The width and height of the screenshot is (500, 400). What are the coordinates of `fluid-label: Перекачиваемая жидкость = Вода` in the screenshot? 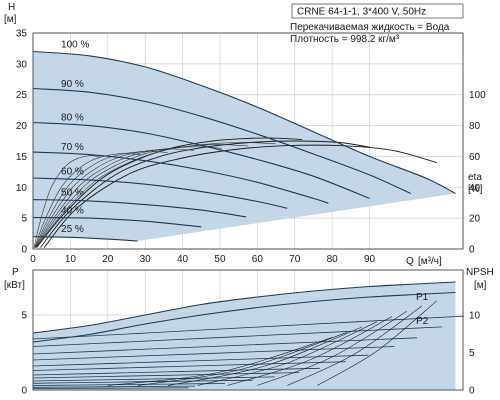 It's located at (370, 27).